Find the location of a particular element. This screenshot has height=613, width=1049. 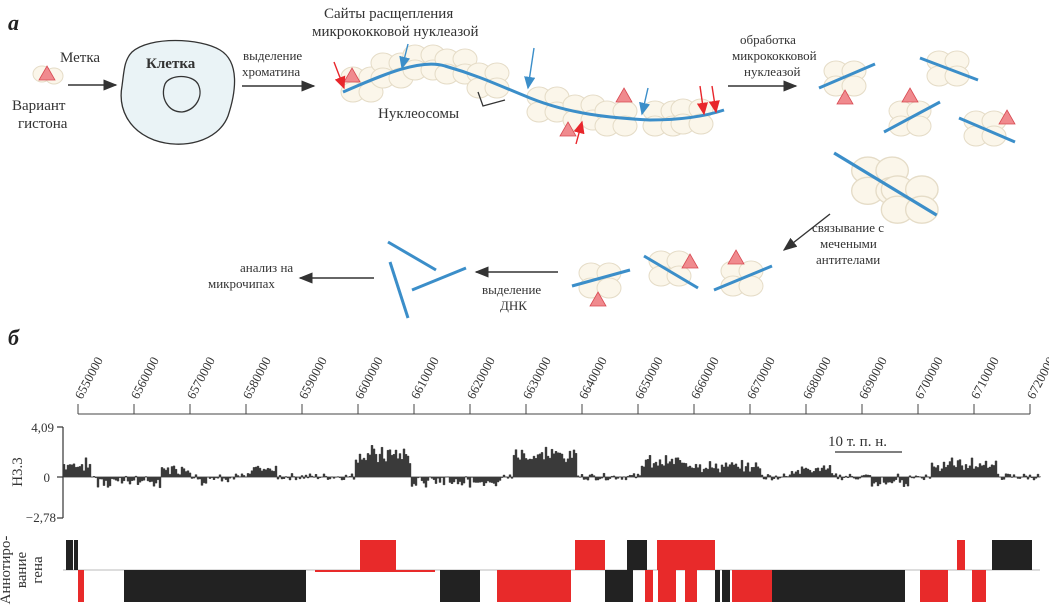

isolation-label-line1: выделение is located at coordinates (272, 55).